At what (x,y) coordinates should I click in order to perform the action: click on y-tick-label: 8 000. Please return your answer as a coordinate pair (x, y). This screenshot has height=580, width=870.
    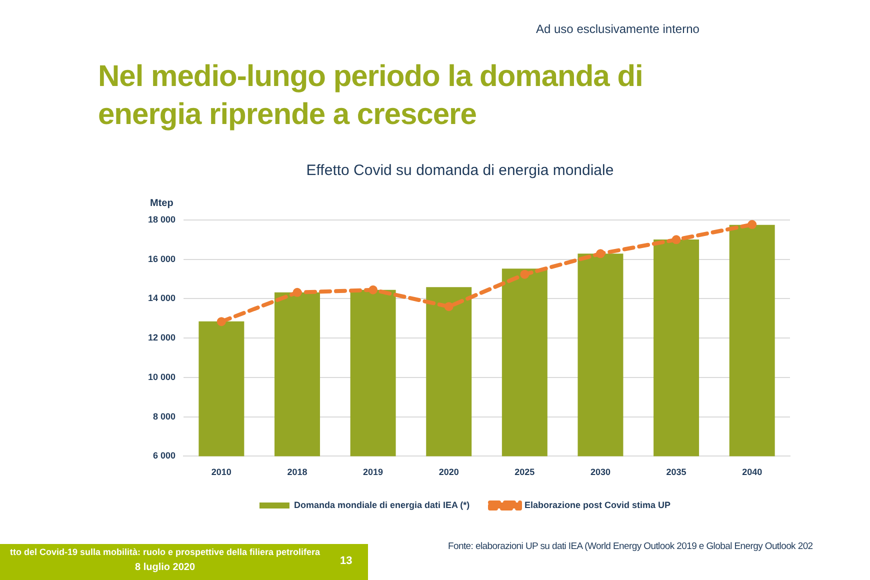
    Looking at the image, I should click on (164, 416).